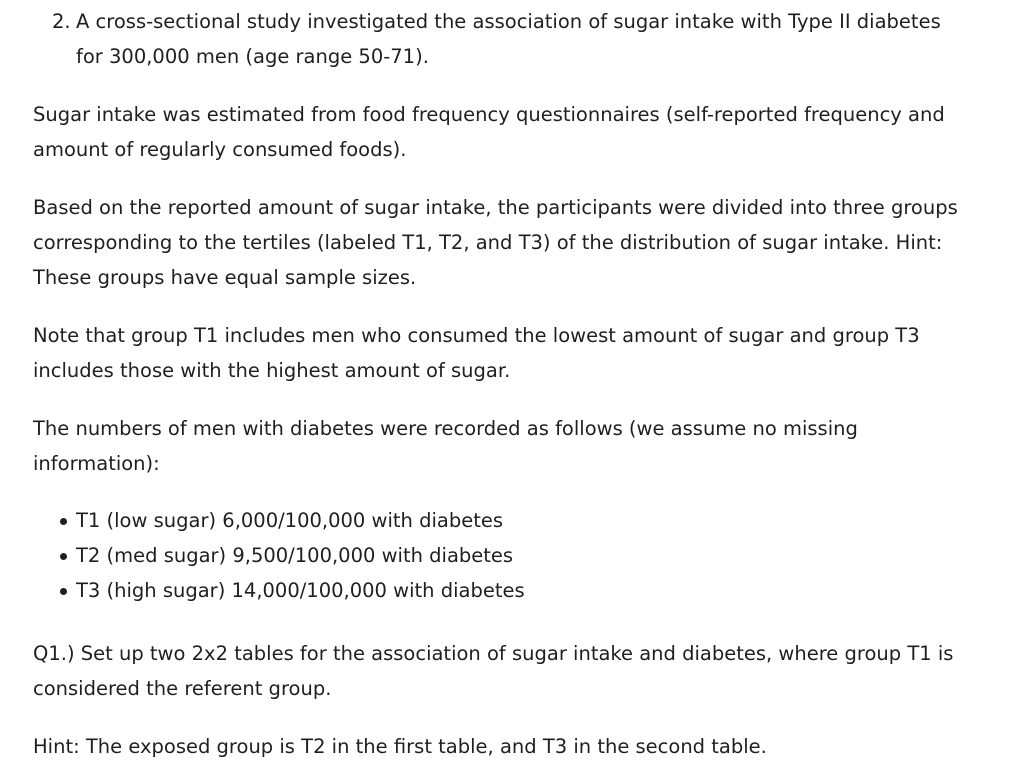  What do you see at coordinates (225, 277) in the screenshot?
I see `paragraph-2-line-3: These groups have equal sample sizes.` at bounding box center [225, 277].